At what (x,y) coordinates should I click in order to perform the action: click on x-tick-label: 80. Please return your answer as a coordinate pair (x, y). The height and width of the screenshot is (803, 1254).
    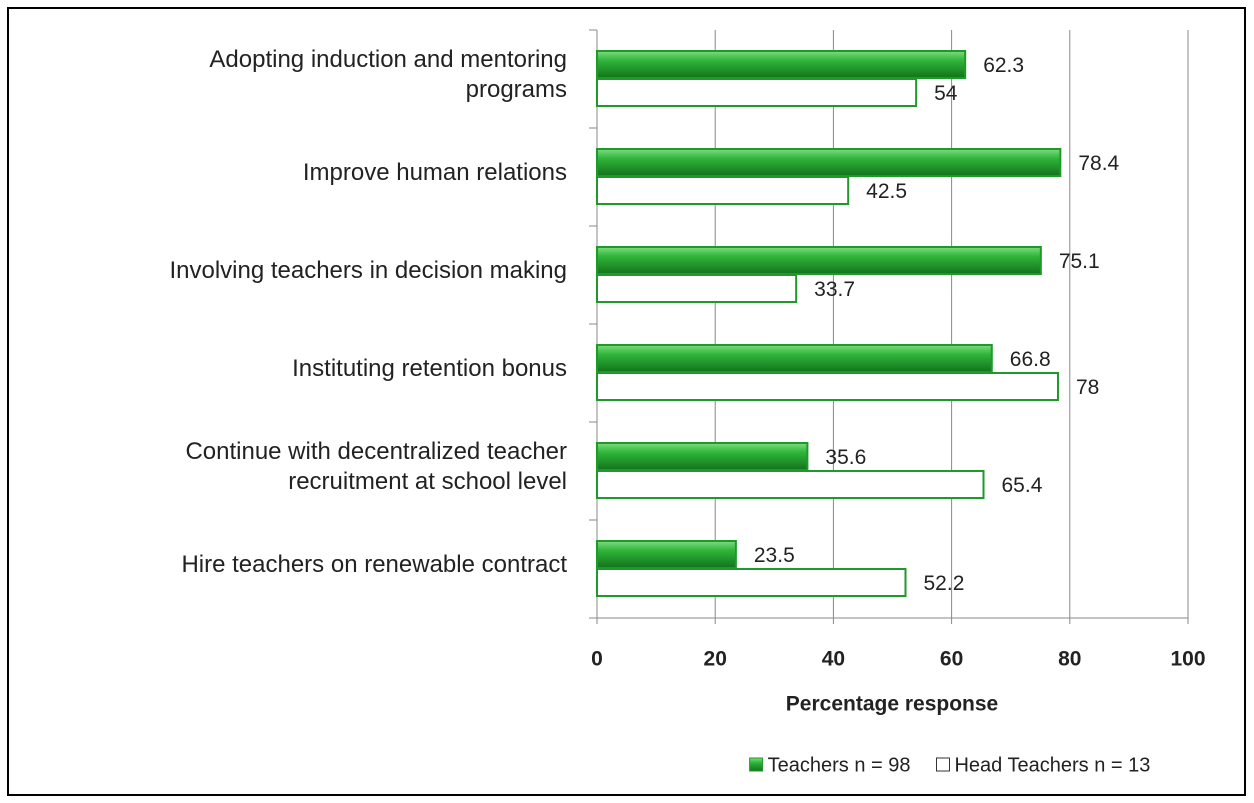
    Looking at the image, I should click on (1069, 659).